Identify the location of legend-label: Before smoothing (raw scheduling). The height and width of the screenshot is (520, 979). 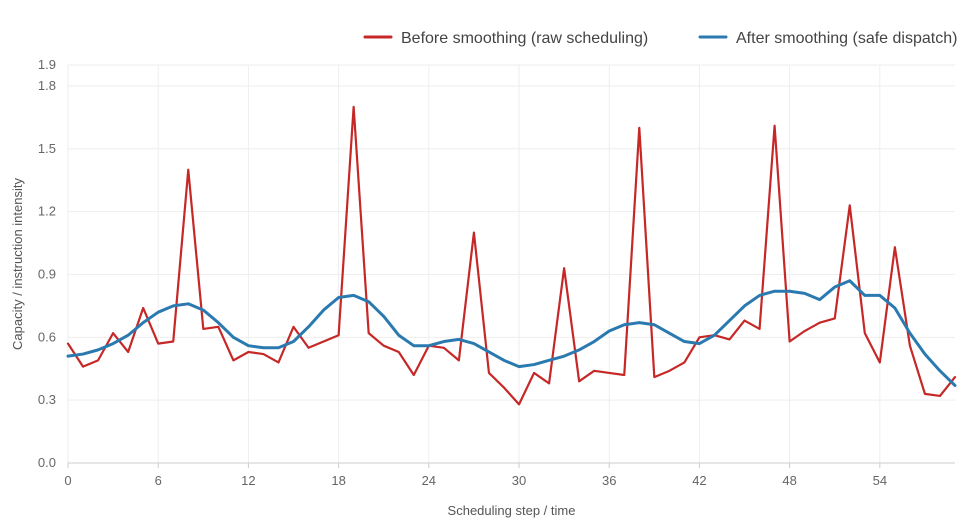
(524, 38).